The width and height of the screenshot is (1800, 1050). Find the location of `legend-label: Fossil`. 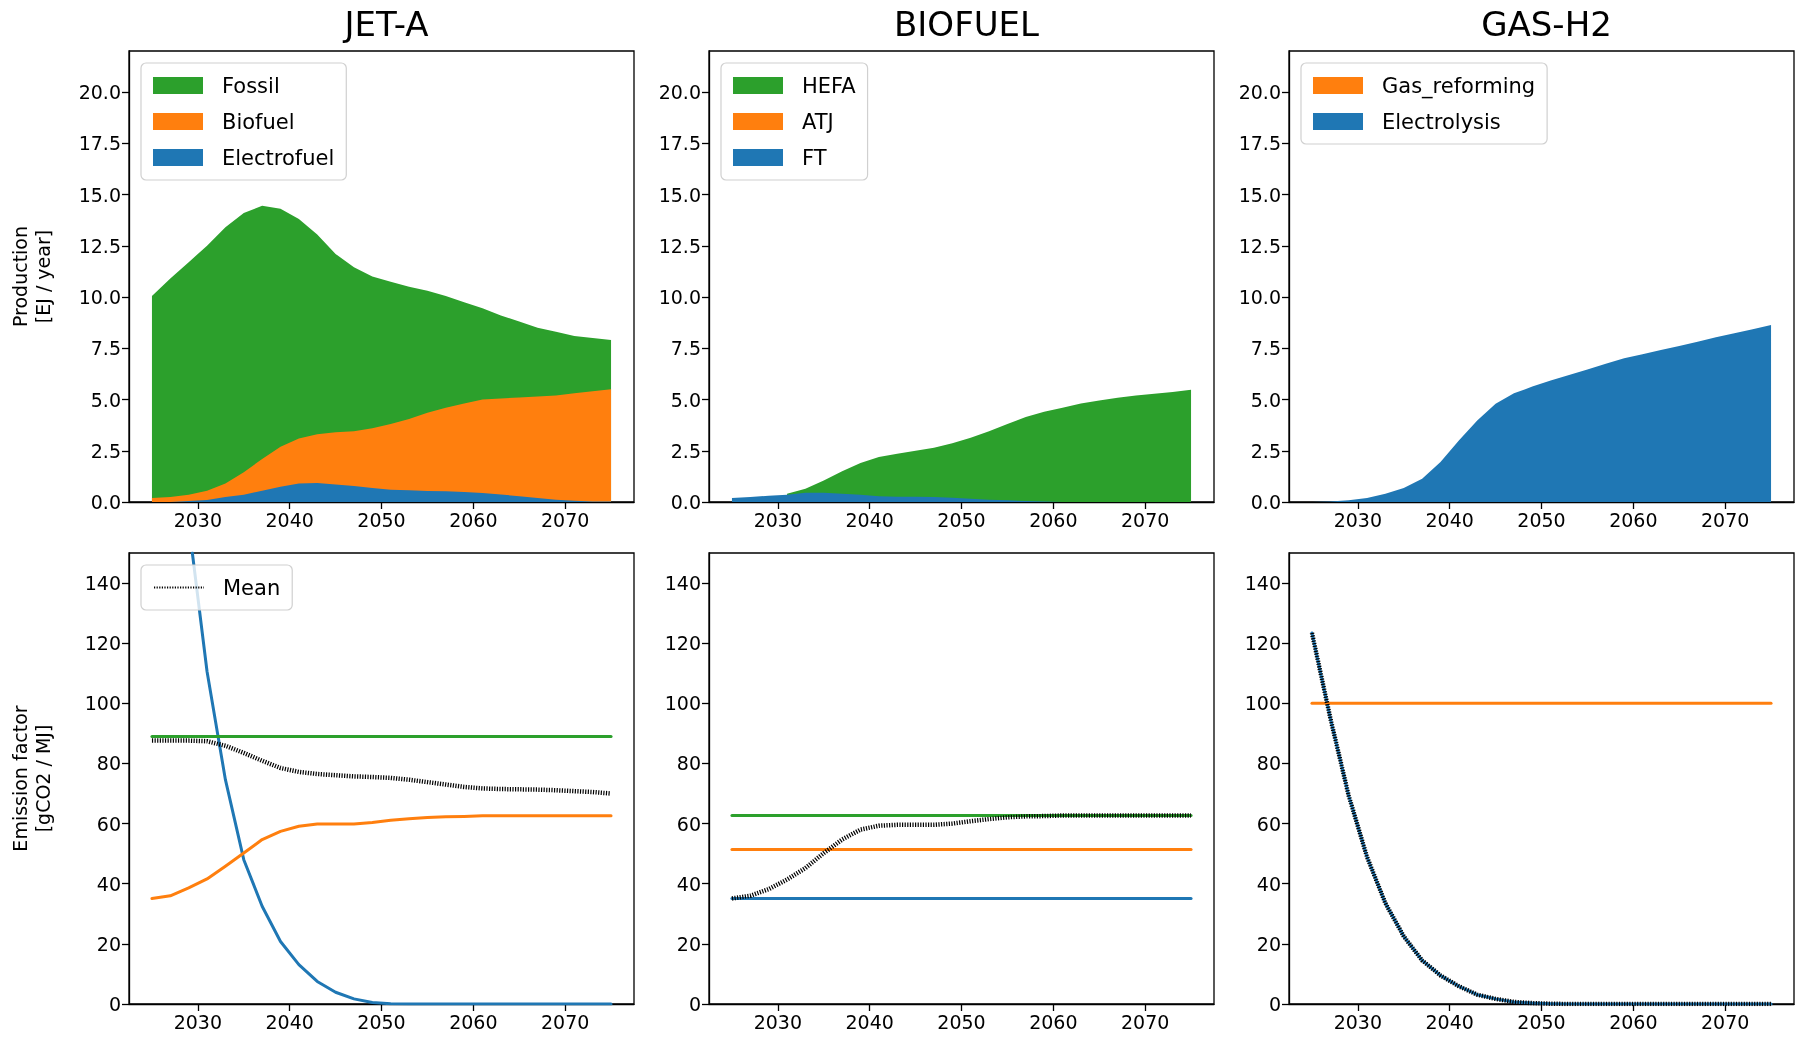

legend-label: Fossil is located at coordinates (251, 85).